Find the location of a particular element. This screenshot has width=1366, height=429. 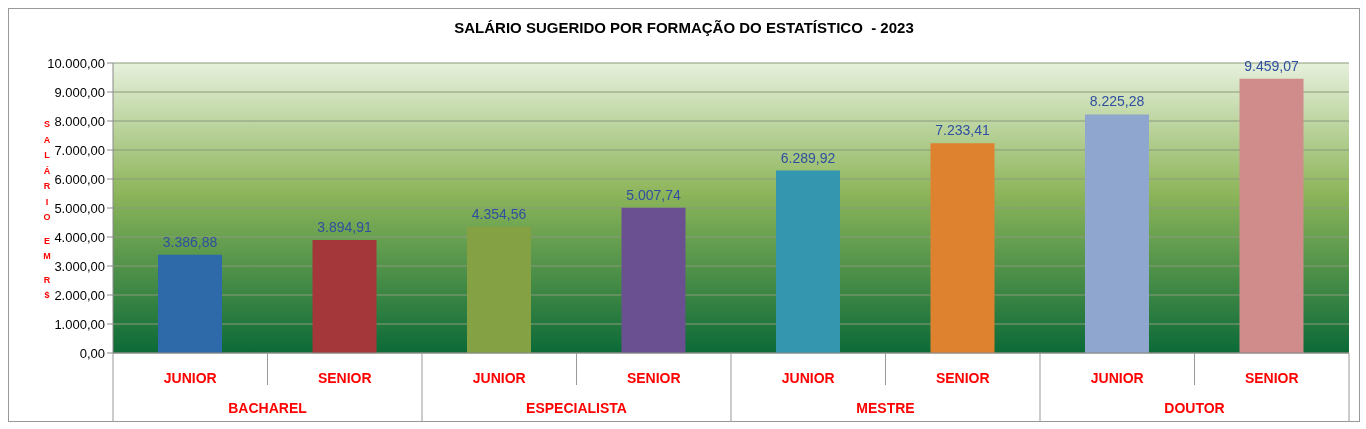

text: ESPECIALISTA is located at coordinates (576, 408).